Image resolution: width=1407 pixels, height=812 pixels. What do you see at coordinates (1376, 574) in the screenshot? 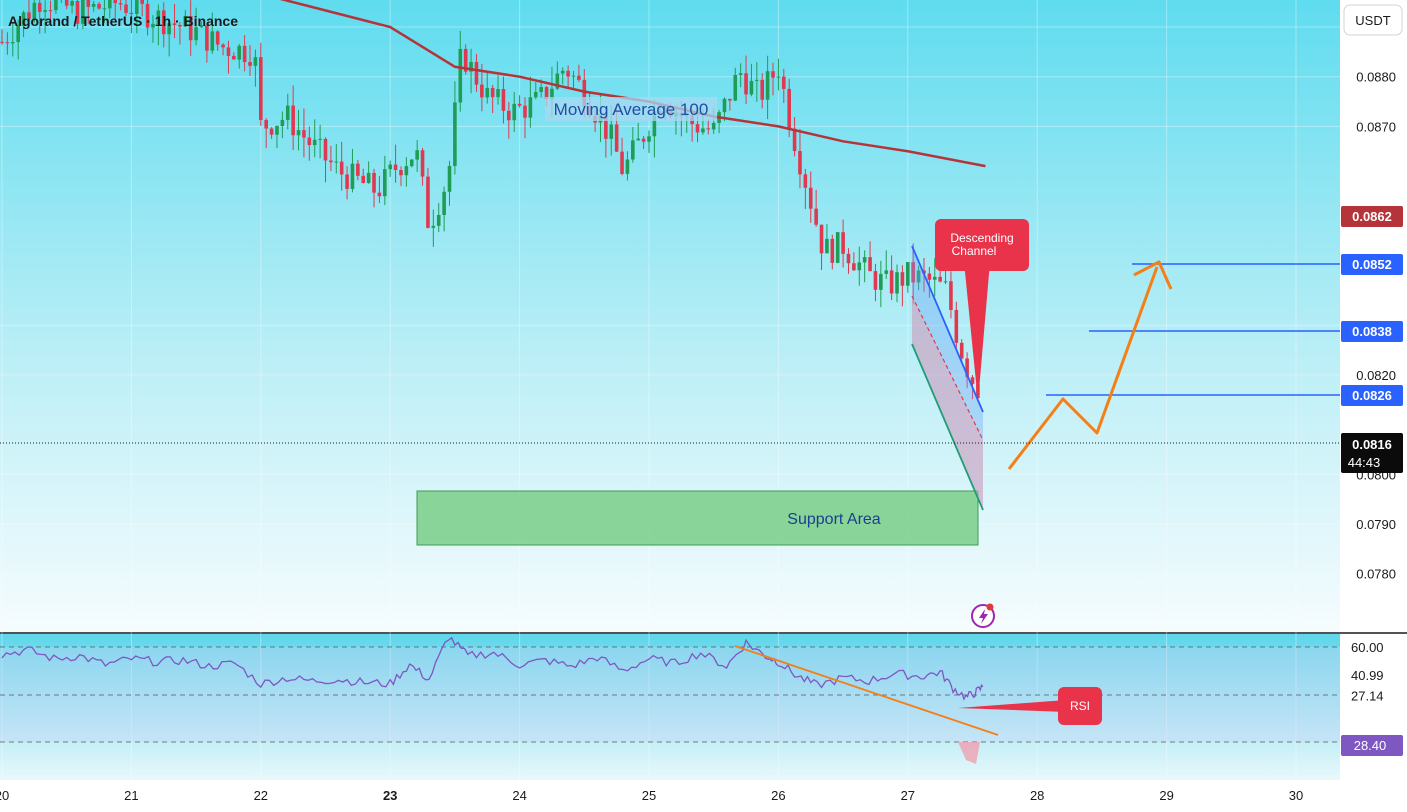
I see `price-tick-label: 0.0780` at bounding box center [1376, 574].